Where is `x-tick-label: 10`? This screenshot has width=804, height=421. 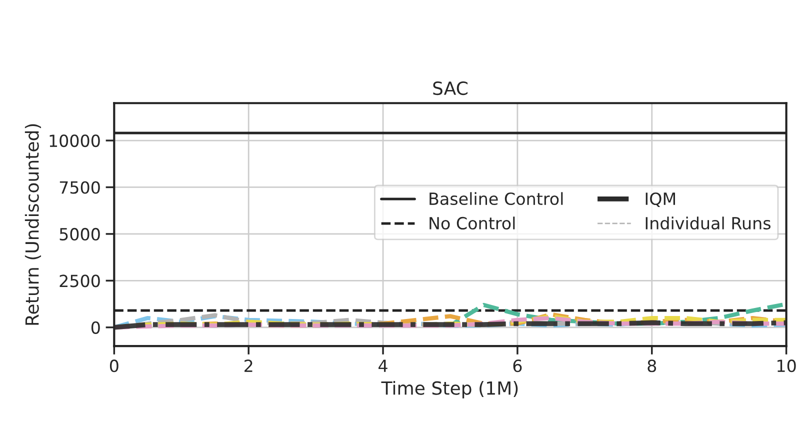
x-tick-label: 10 is located at coordinates (787, 366).